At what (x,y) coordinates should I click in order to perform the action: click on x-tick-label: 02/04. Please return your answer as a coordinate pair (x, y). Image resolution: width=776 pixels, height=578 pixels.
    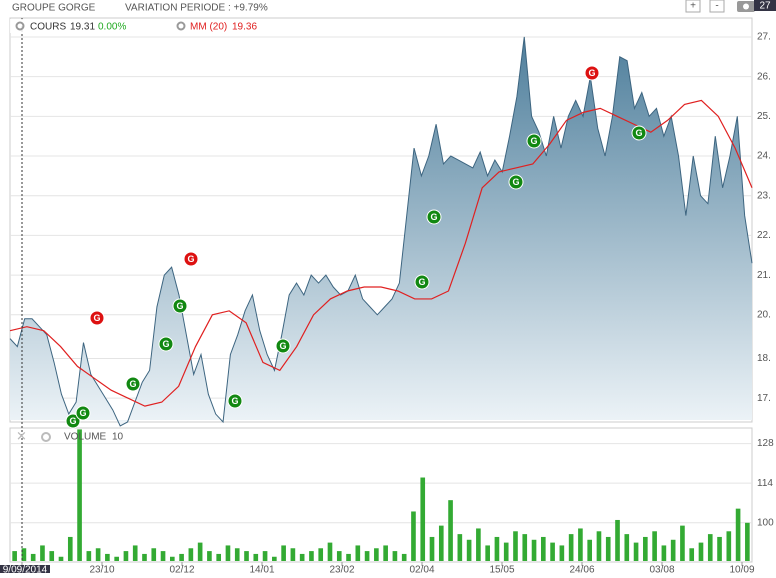
    Looking at the image, I should click on (421, 569).